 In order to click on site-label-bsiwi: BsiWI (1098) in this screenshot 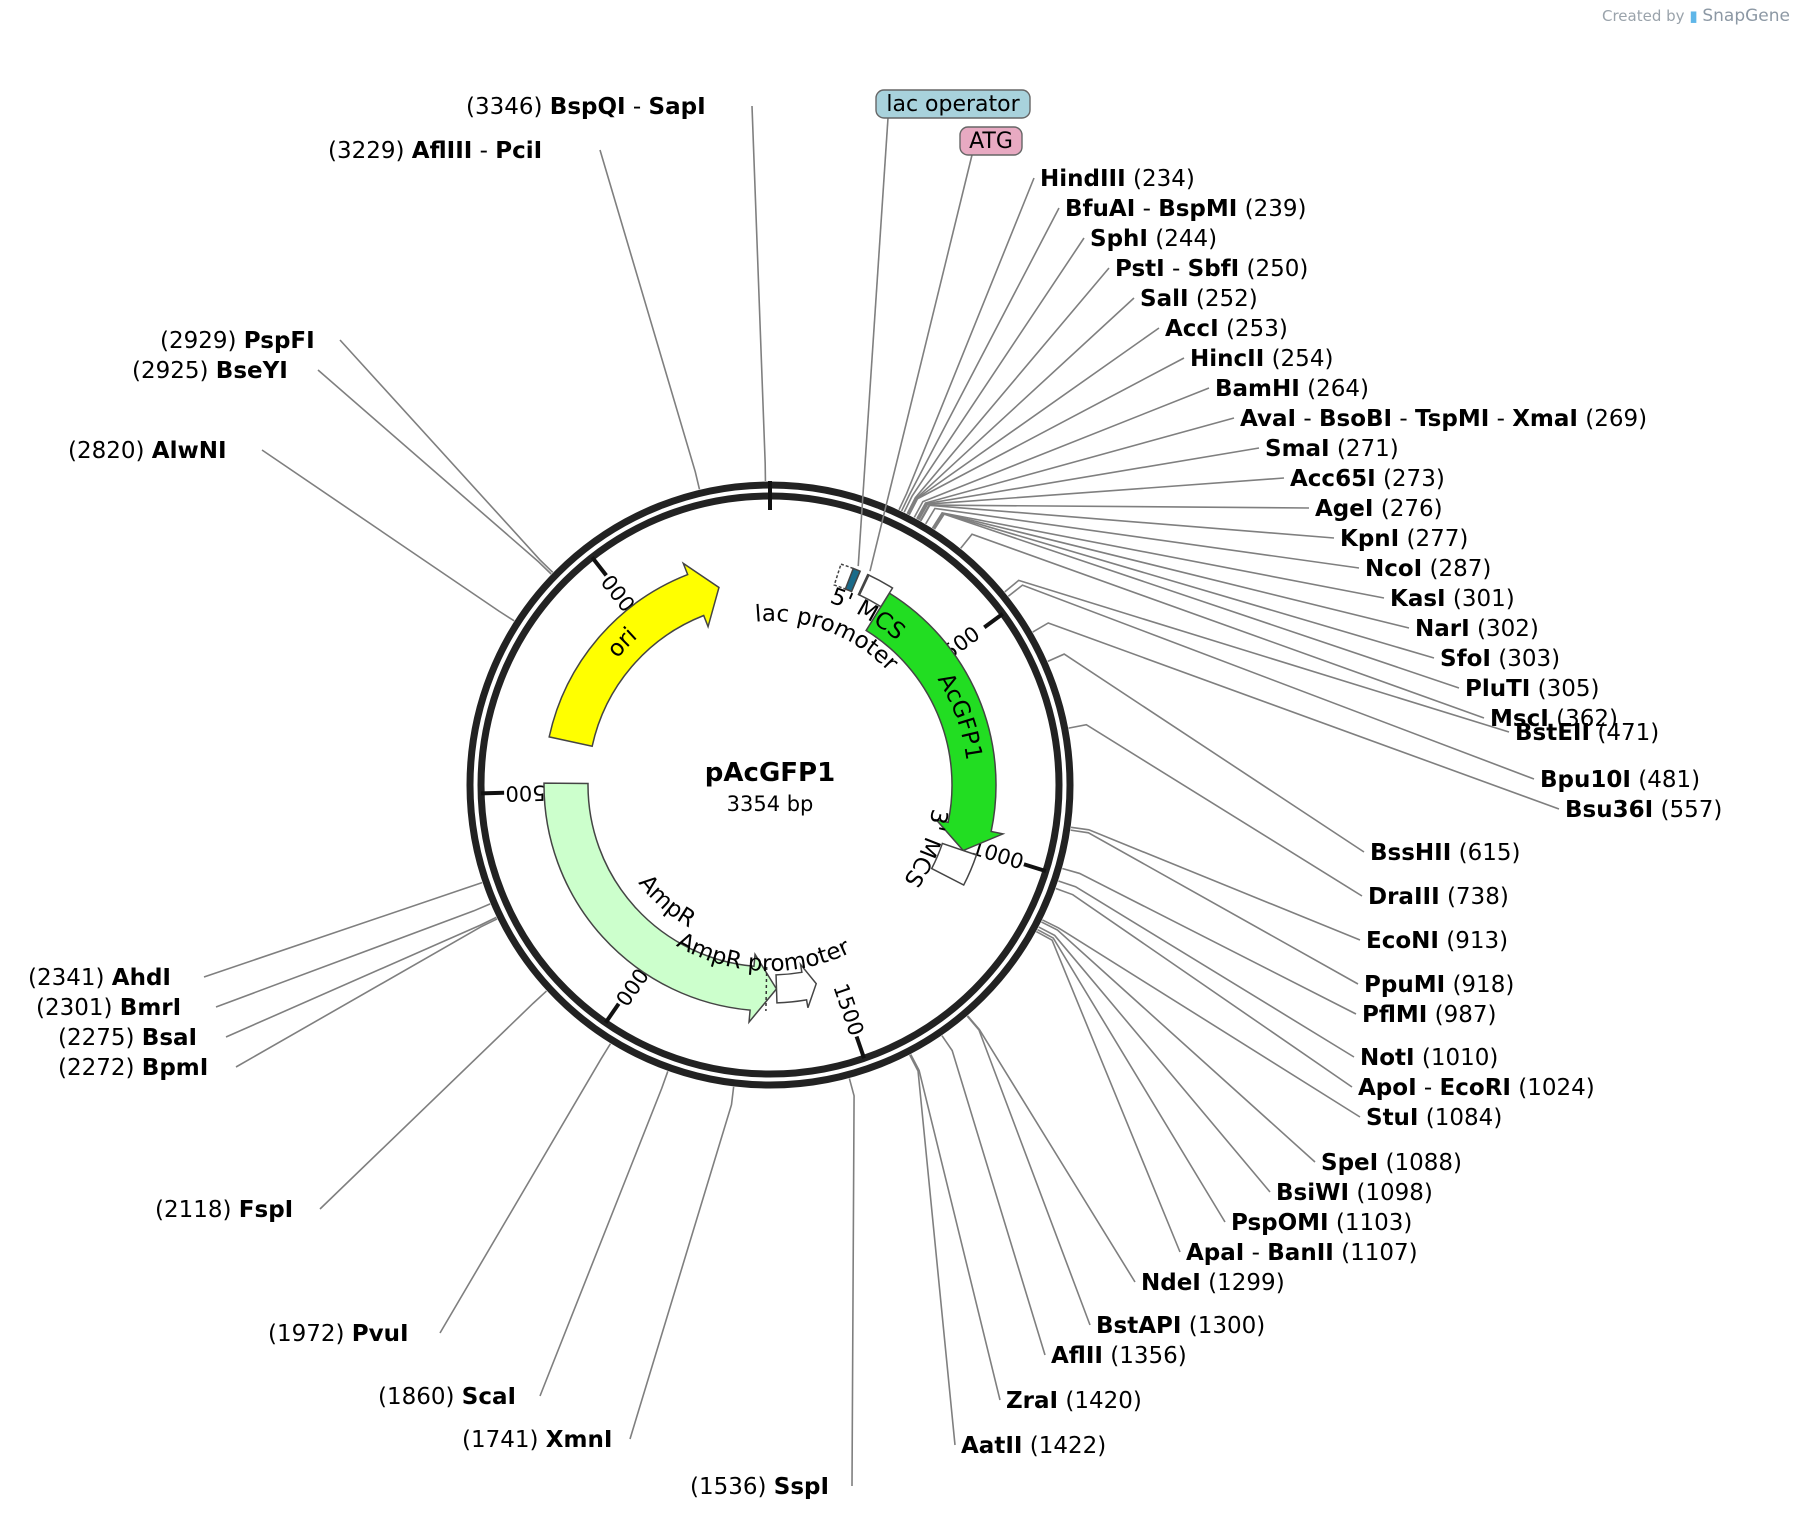, I will do `click(1354, 1193)`.